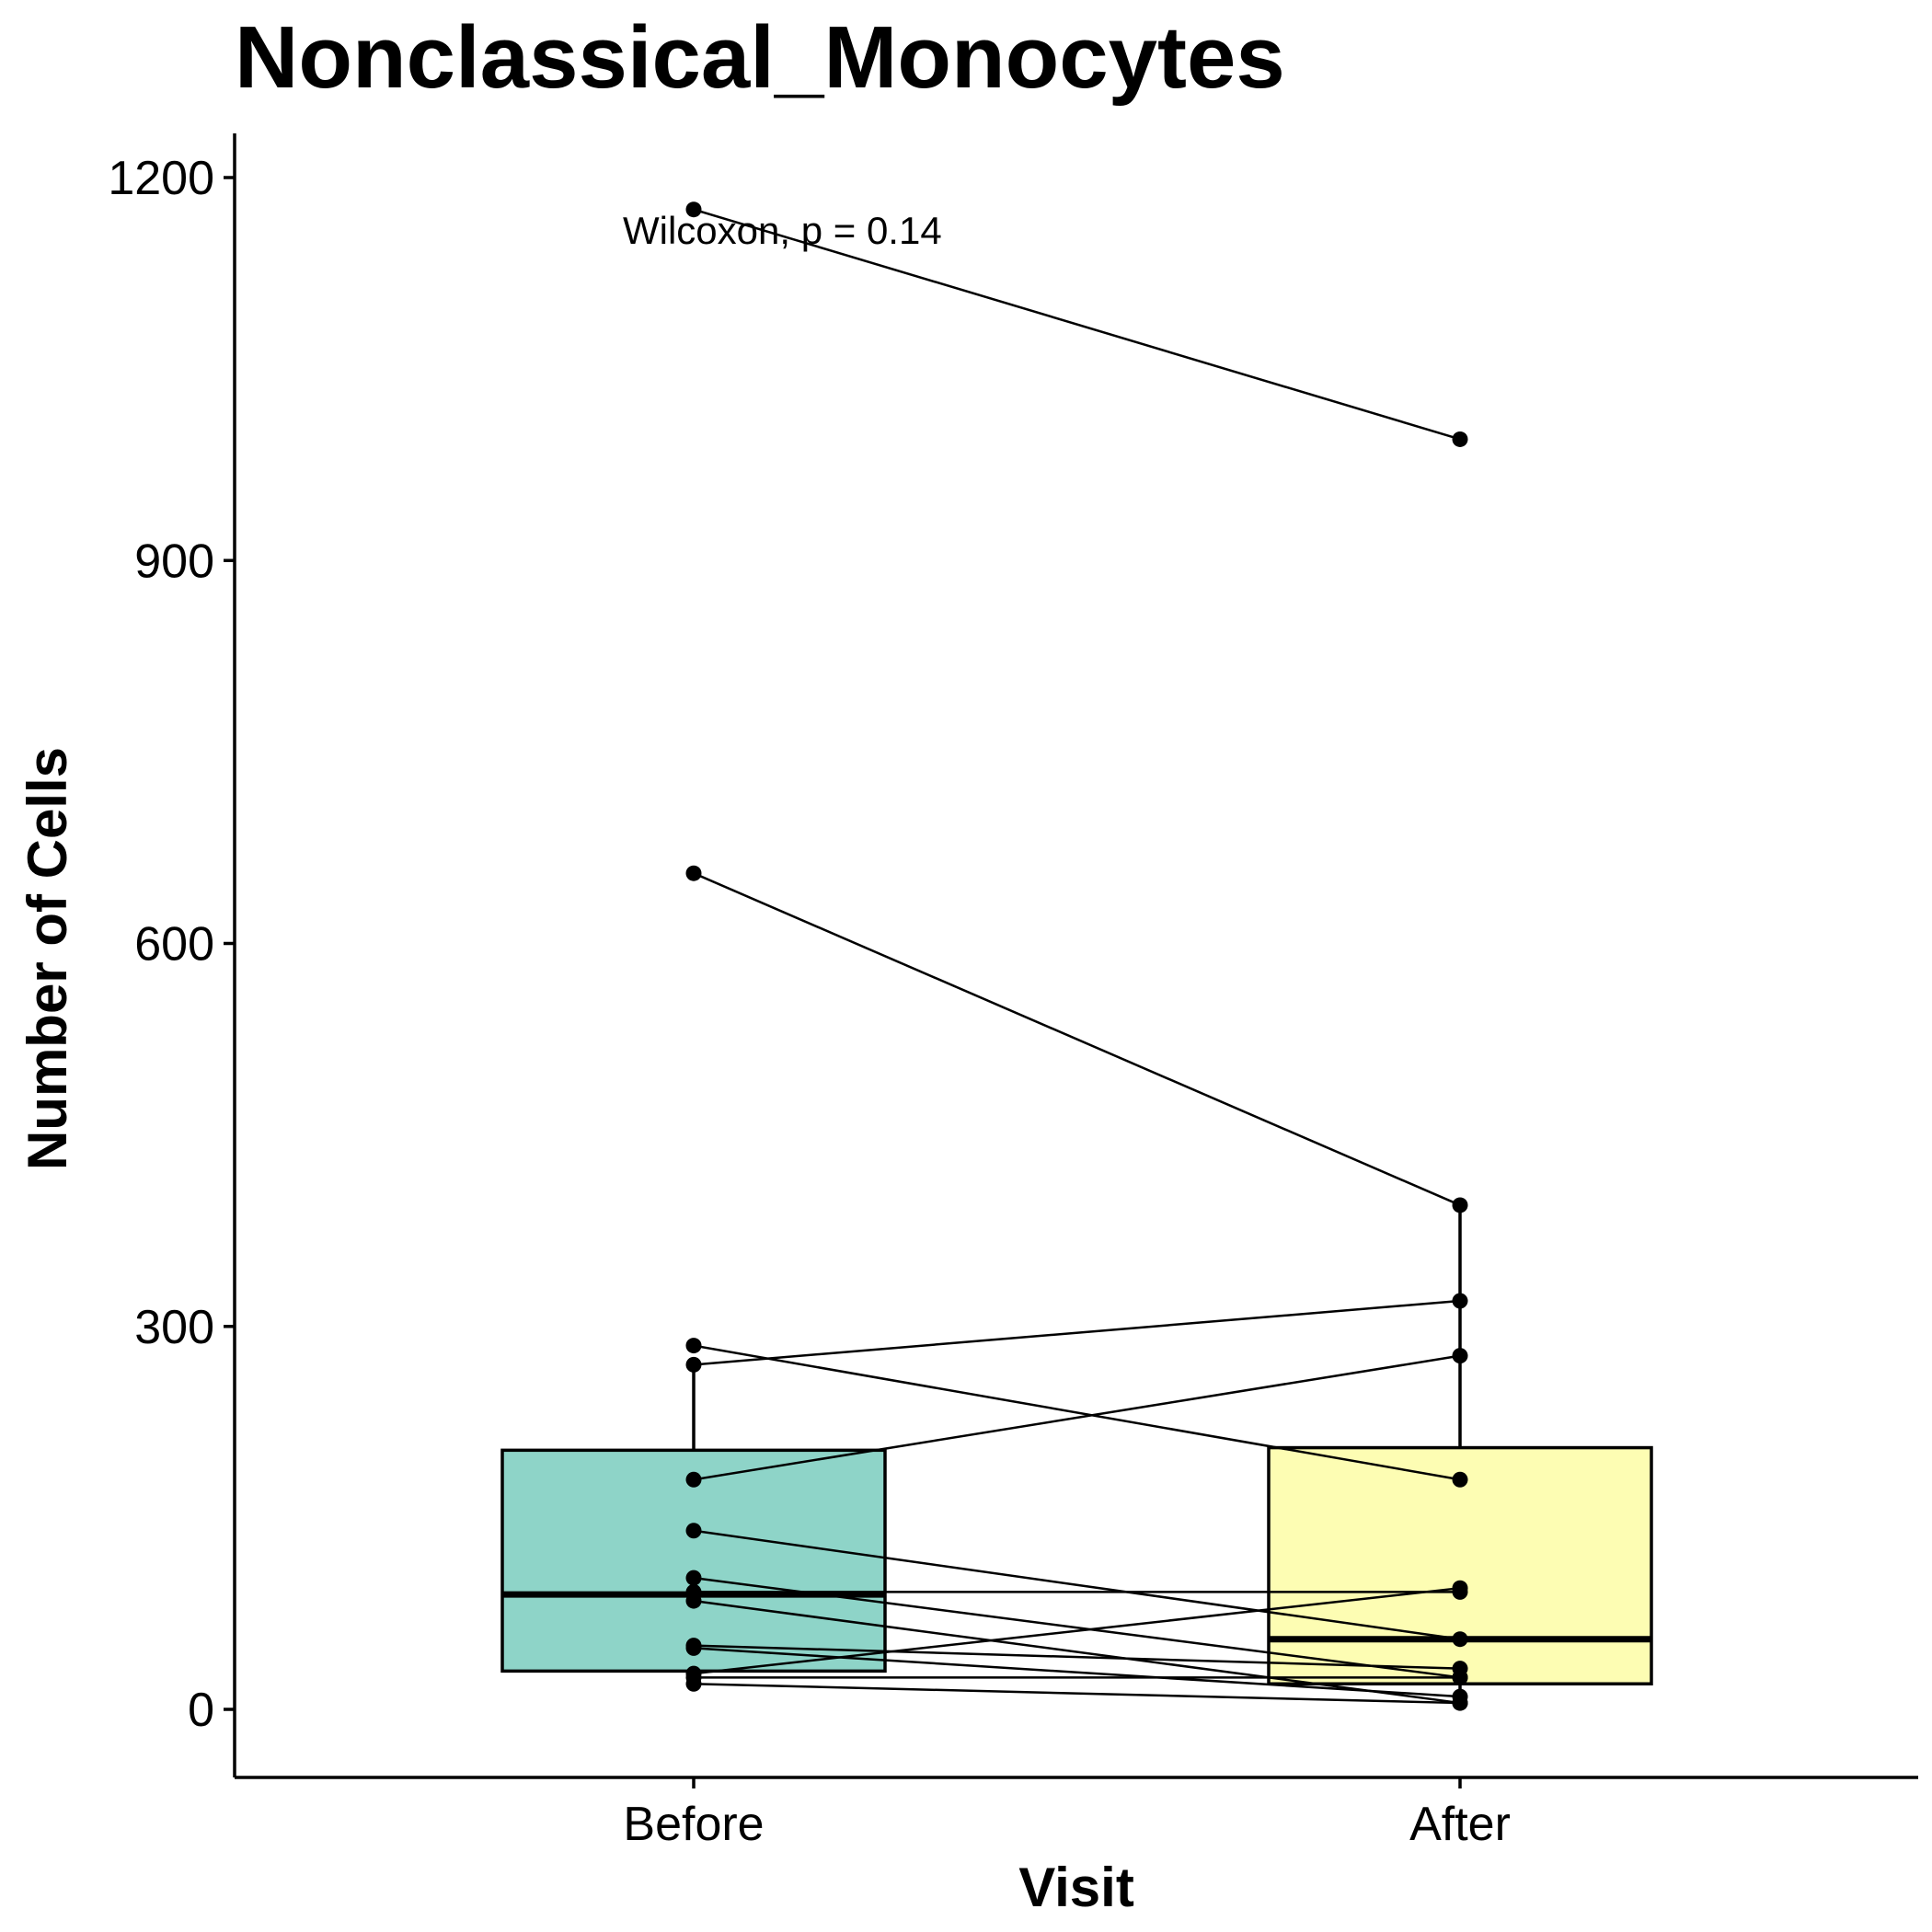 The width and height of the screenshot is (1932, 1932). Describe the element at coordinates (47, 958) in the screenshot. I see `y-axis-title: Number of Cells` at that location.